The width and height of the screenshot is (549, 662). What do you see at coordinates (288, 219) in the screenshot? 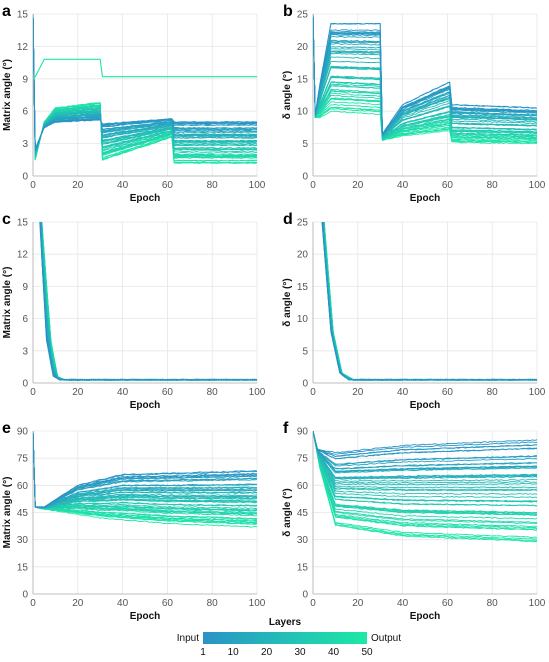
I see `panel-letter: d` at bounding box center [288, 219].